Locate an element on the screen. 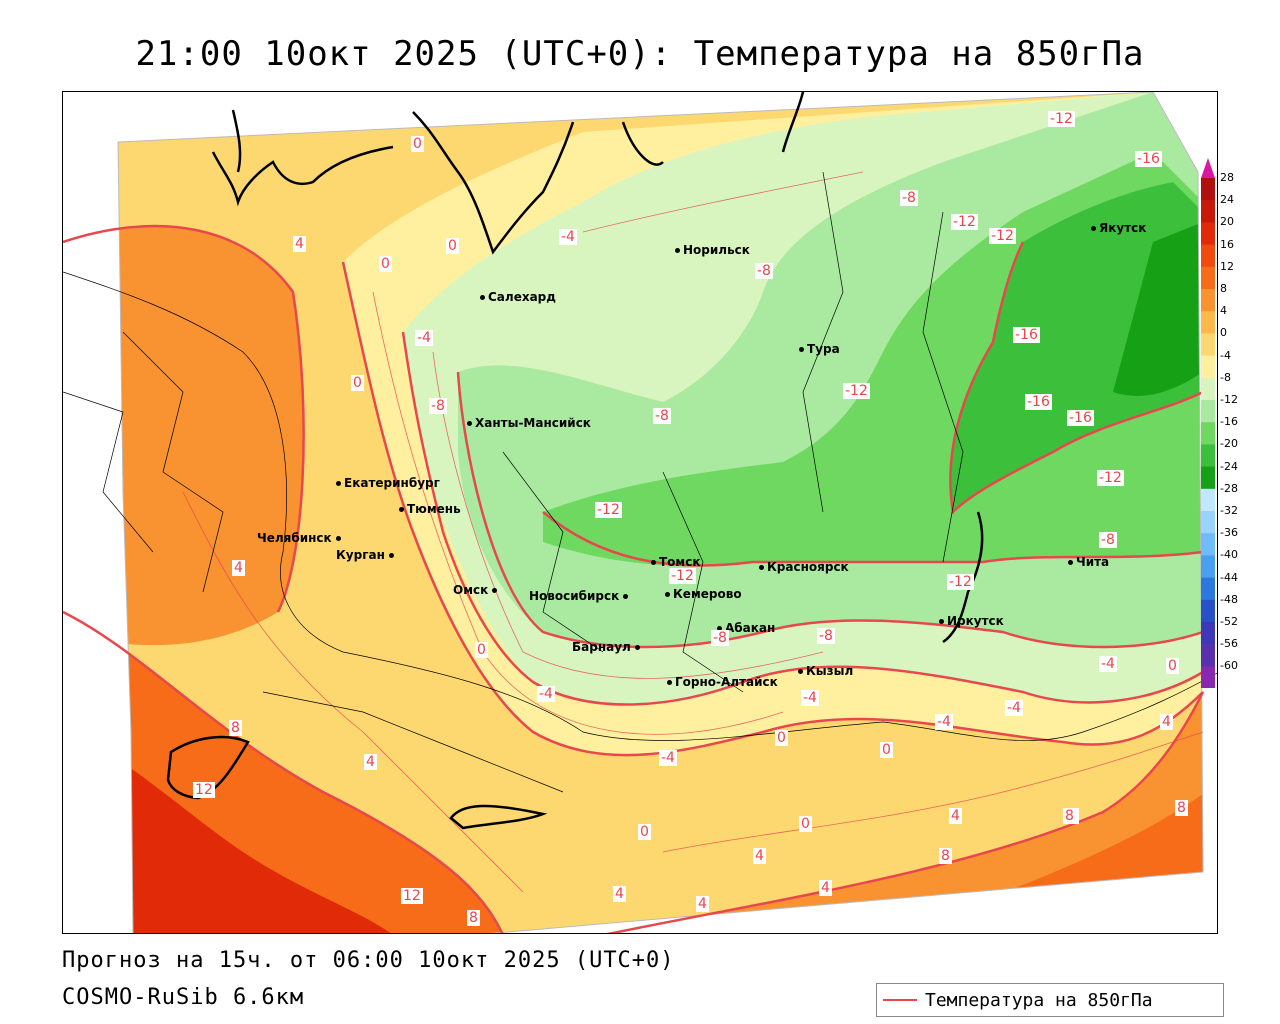  scale-tick-label: 28 is located at coordinates (1227, 177).